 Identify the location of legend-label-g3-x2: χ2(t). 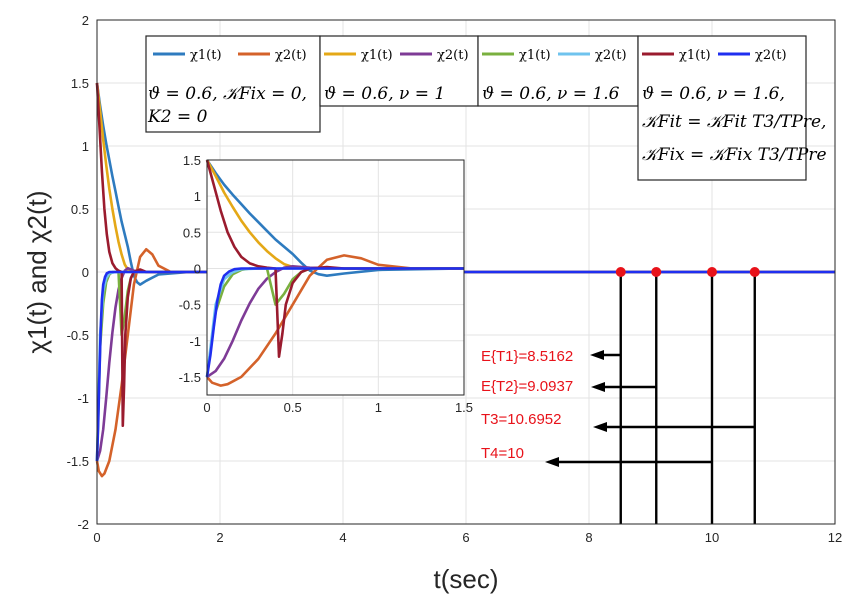
(611, 55).